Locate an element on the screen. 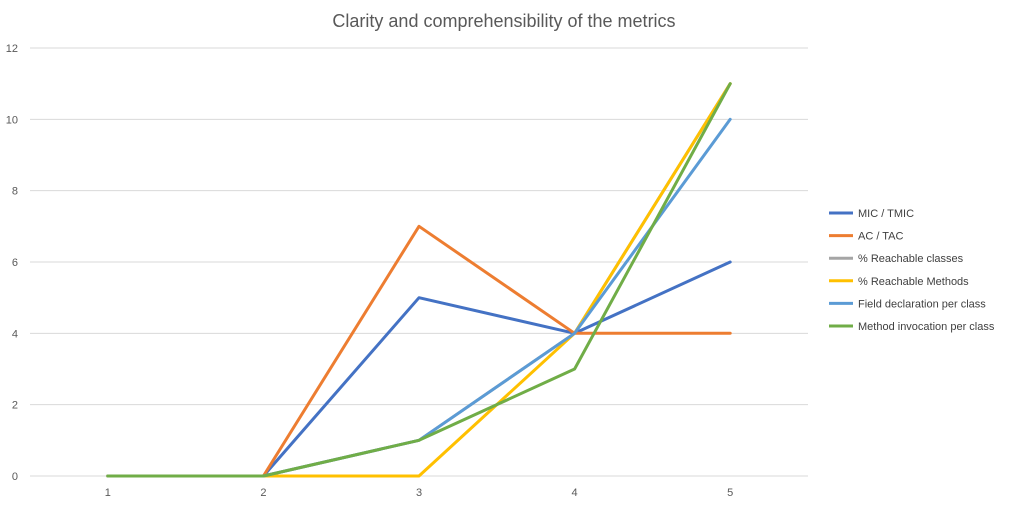 The height and width of the screenshot is (507, 1009). x-tick-label: 2 is located at coordinates (263, 493).